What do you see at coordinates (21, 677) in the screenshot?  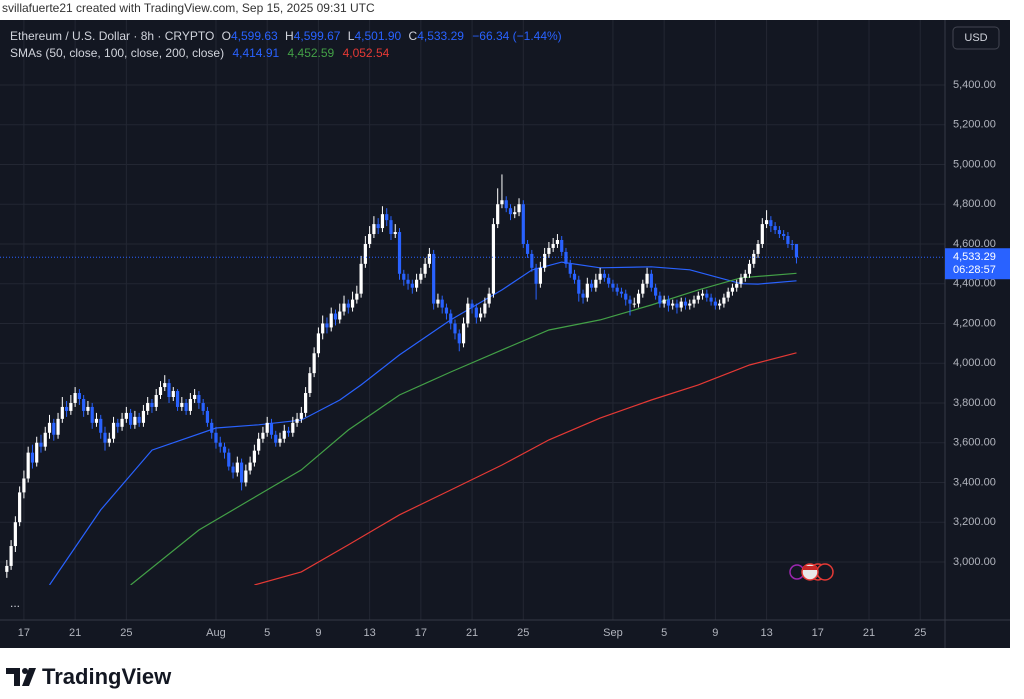 I see `brand-logo` at bounding box center [21, 677].